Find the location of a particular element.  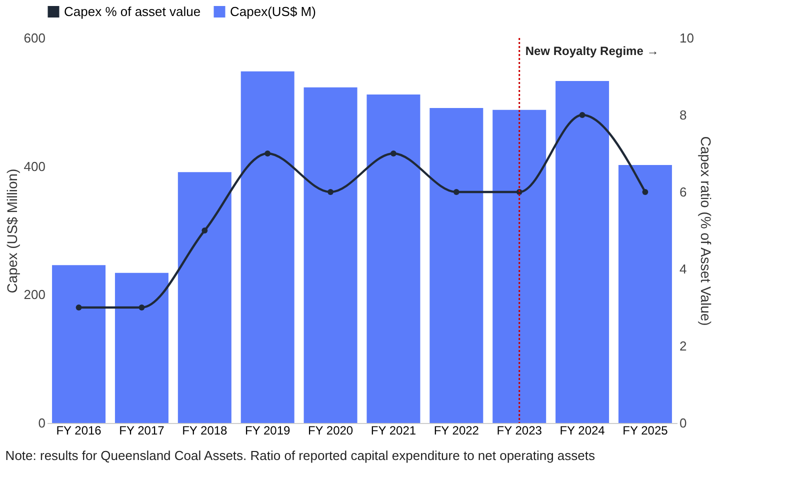

legend-label: Capex(US$ M) is located at coordinates (273, 11).